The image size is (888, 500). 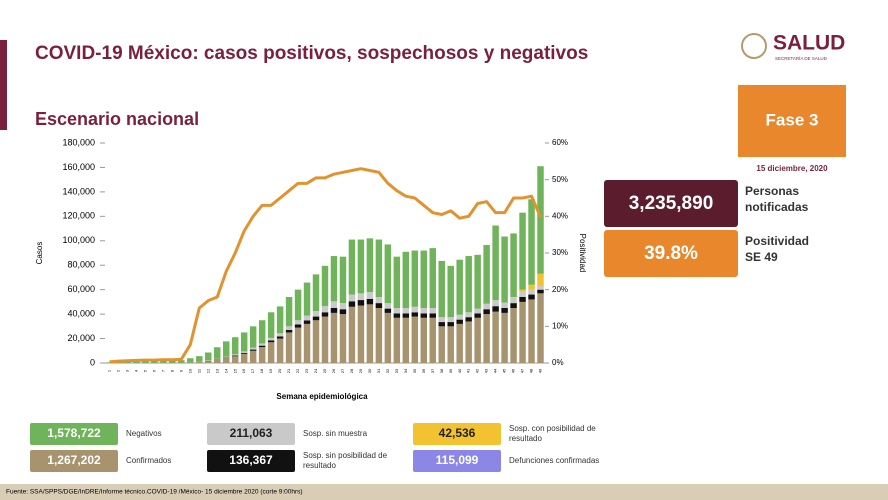 I want to click on y-tick-label: 60,000, so click(x=81, y=289).